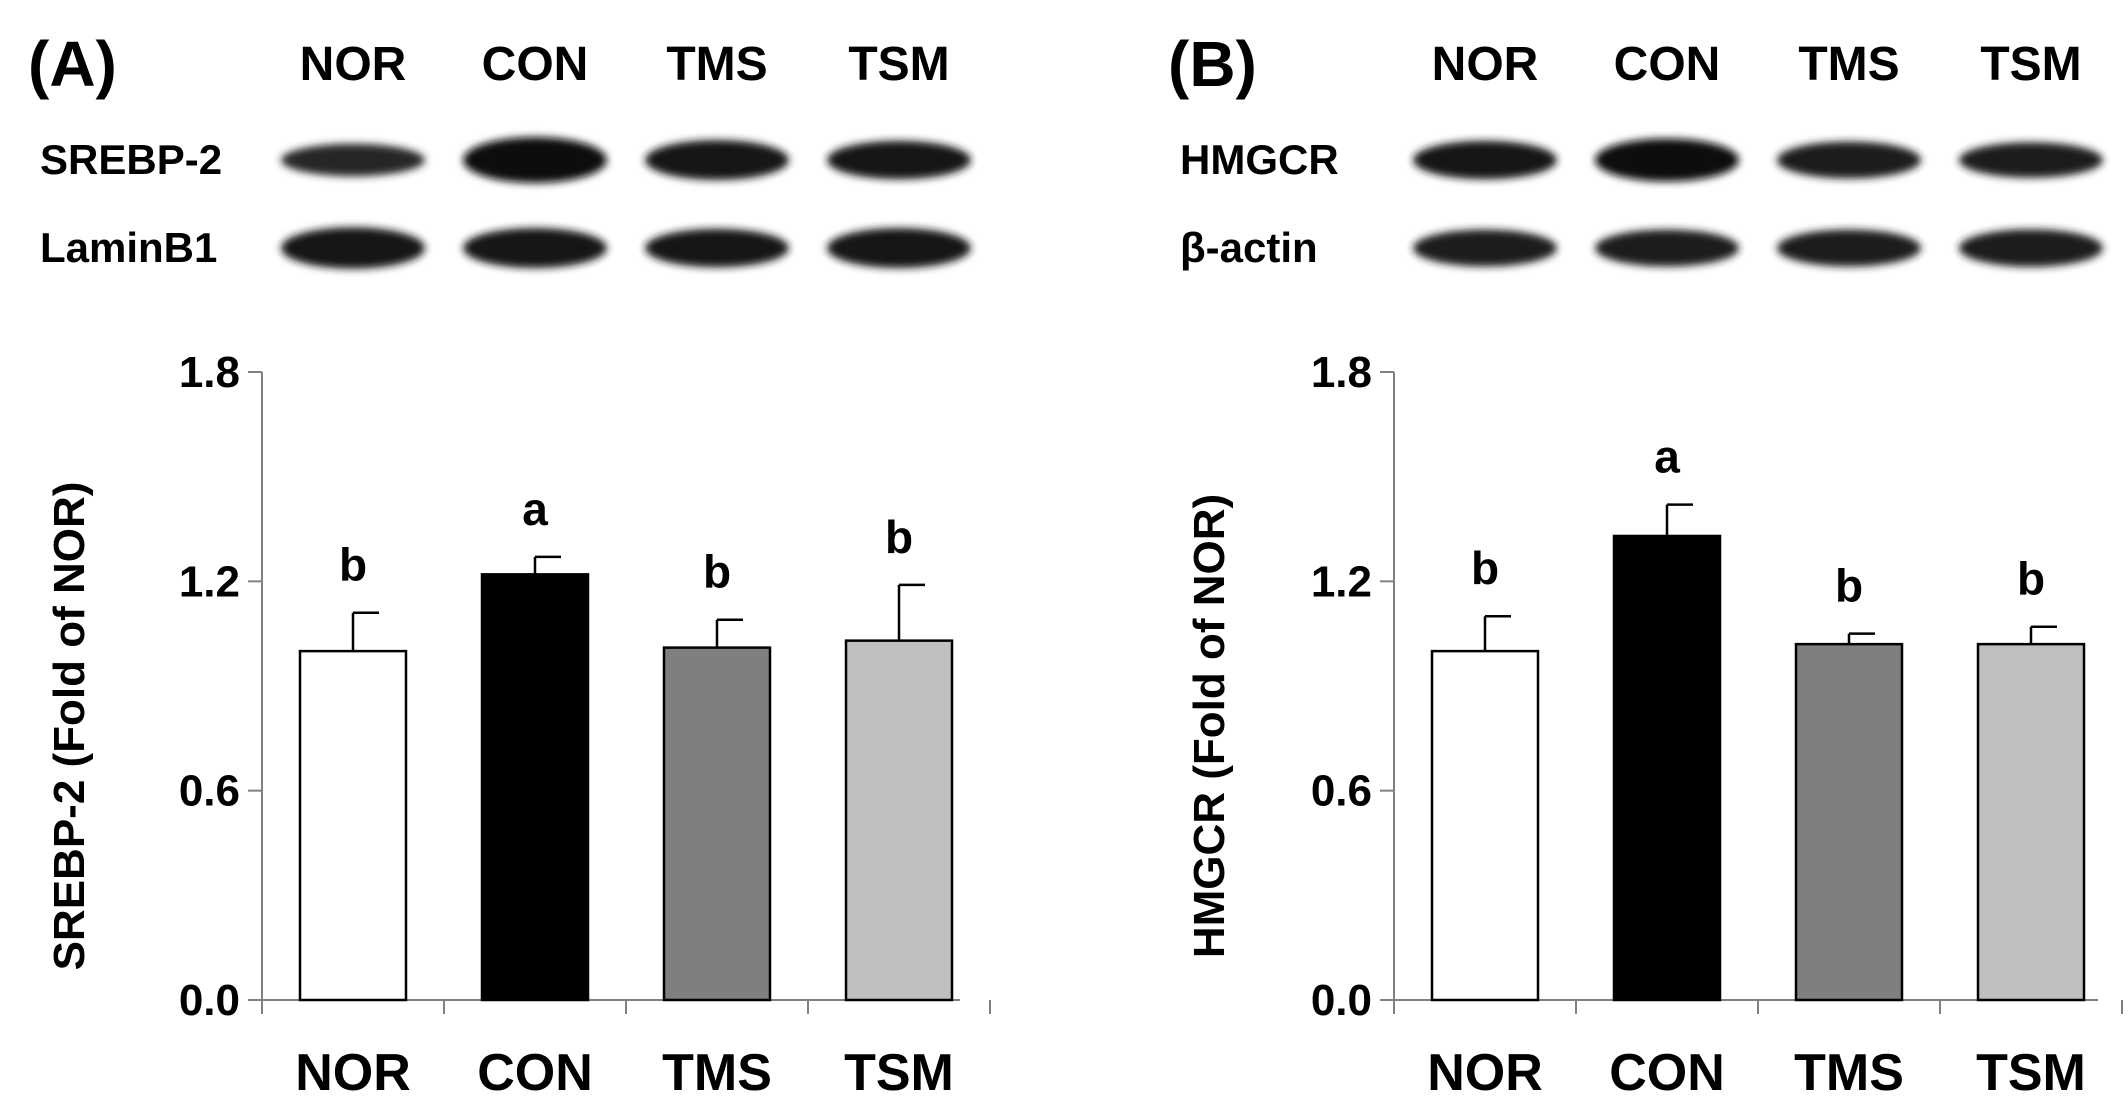  What do you see at coordinates (69, 726) in the screenshot?
I see `y-axis-label: SREBP-2 (Fold of NOR)` at bounding box center [69, 726].